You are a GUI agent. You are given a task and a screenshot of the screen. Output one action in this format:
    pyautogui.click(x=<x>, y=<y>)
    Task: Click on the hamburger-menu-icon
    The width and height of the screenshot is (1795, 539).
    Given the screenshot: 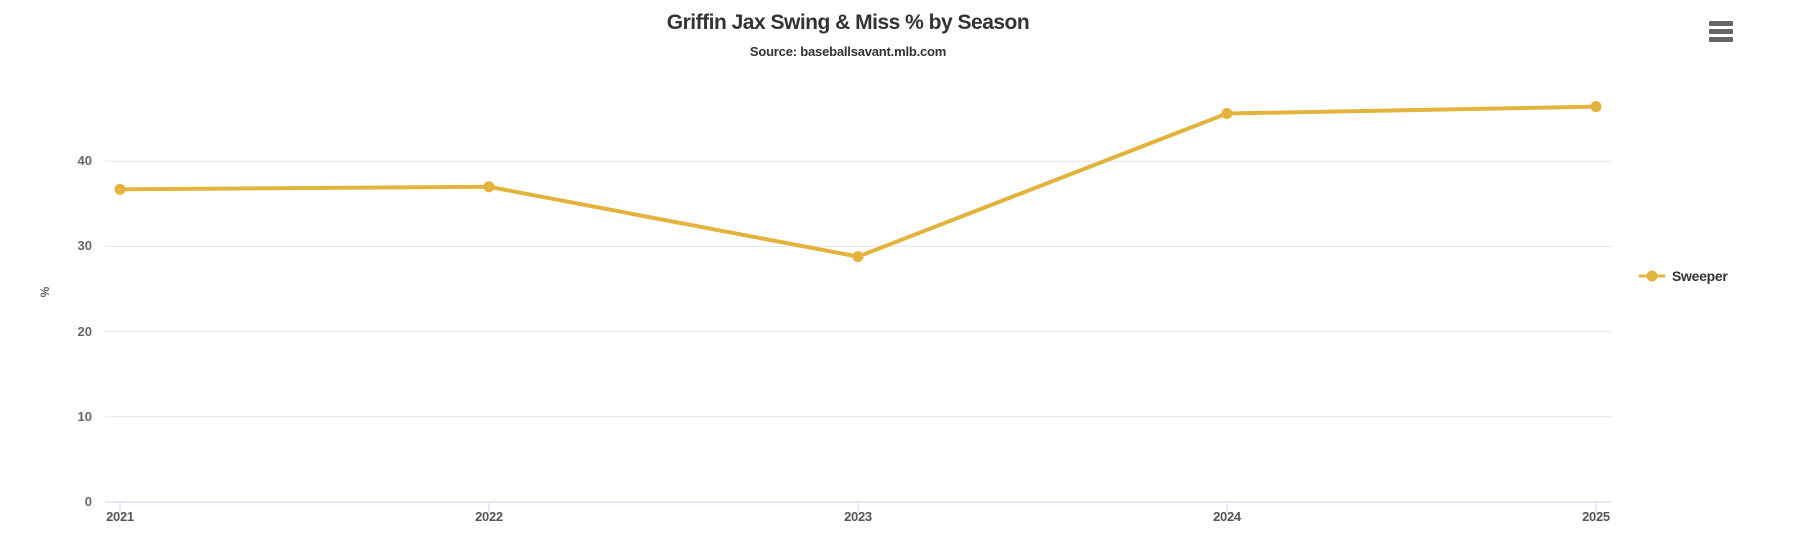 What is the action you would take?
    pyautogui.click(x=1721, y=31)
    